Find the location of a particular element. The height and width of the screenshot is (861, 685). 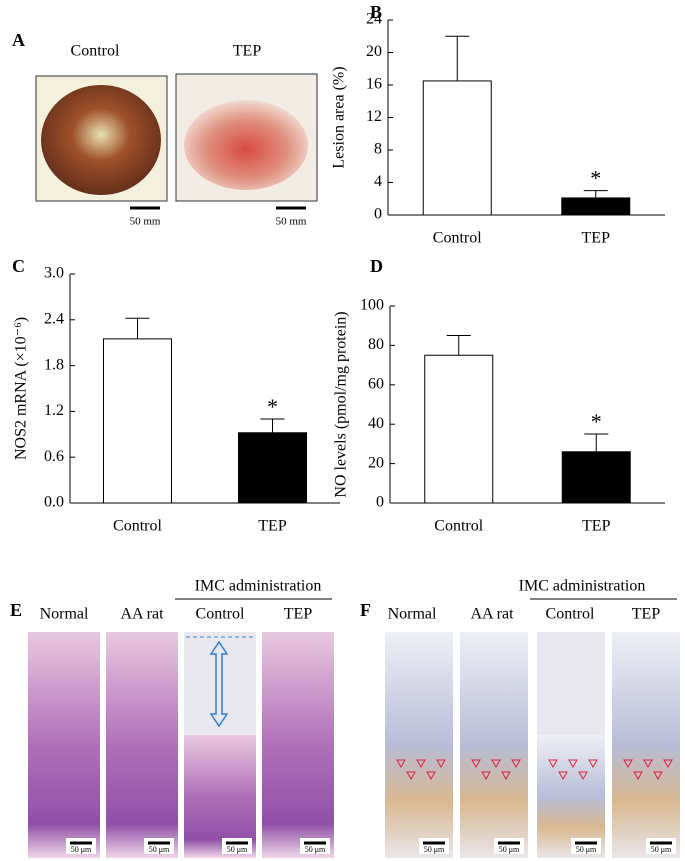

y-tick-label: 0.0 is located at coordinates (54, 502).